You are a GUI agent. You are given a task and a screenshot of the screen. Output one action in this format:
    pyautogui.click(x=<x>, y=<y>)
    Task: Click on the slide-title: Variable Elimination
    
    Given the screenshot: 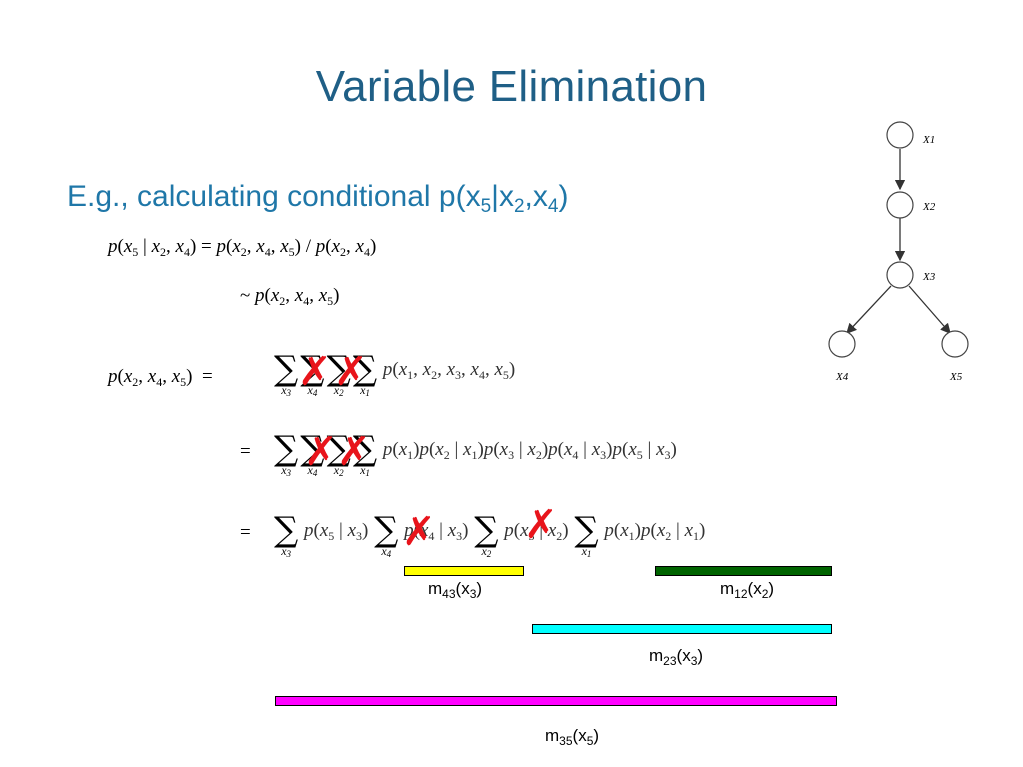 What is the action you would take?
    pyautogui.click(x=511, y=86)
    